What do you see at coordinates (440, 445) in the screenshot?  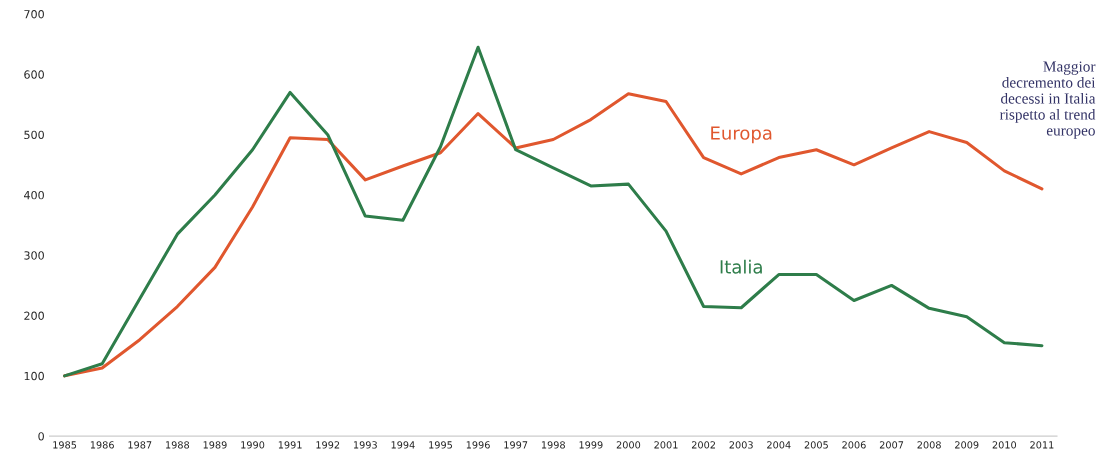 I see `x-tick-label: 1995` at bounding box center [440, 445].